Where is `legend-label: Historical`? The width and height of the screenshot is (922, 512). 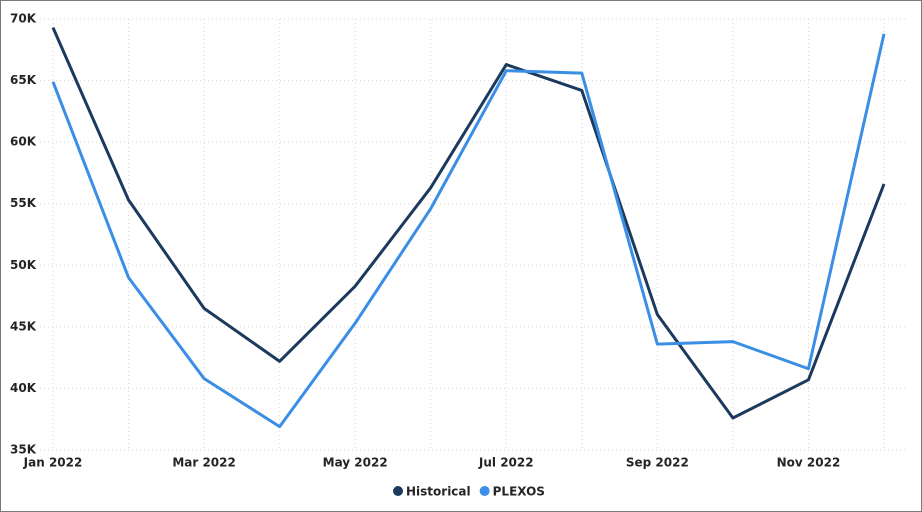
legend-label: Historical is located at coordinates (438, 492).